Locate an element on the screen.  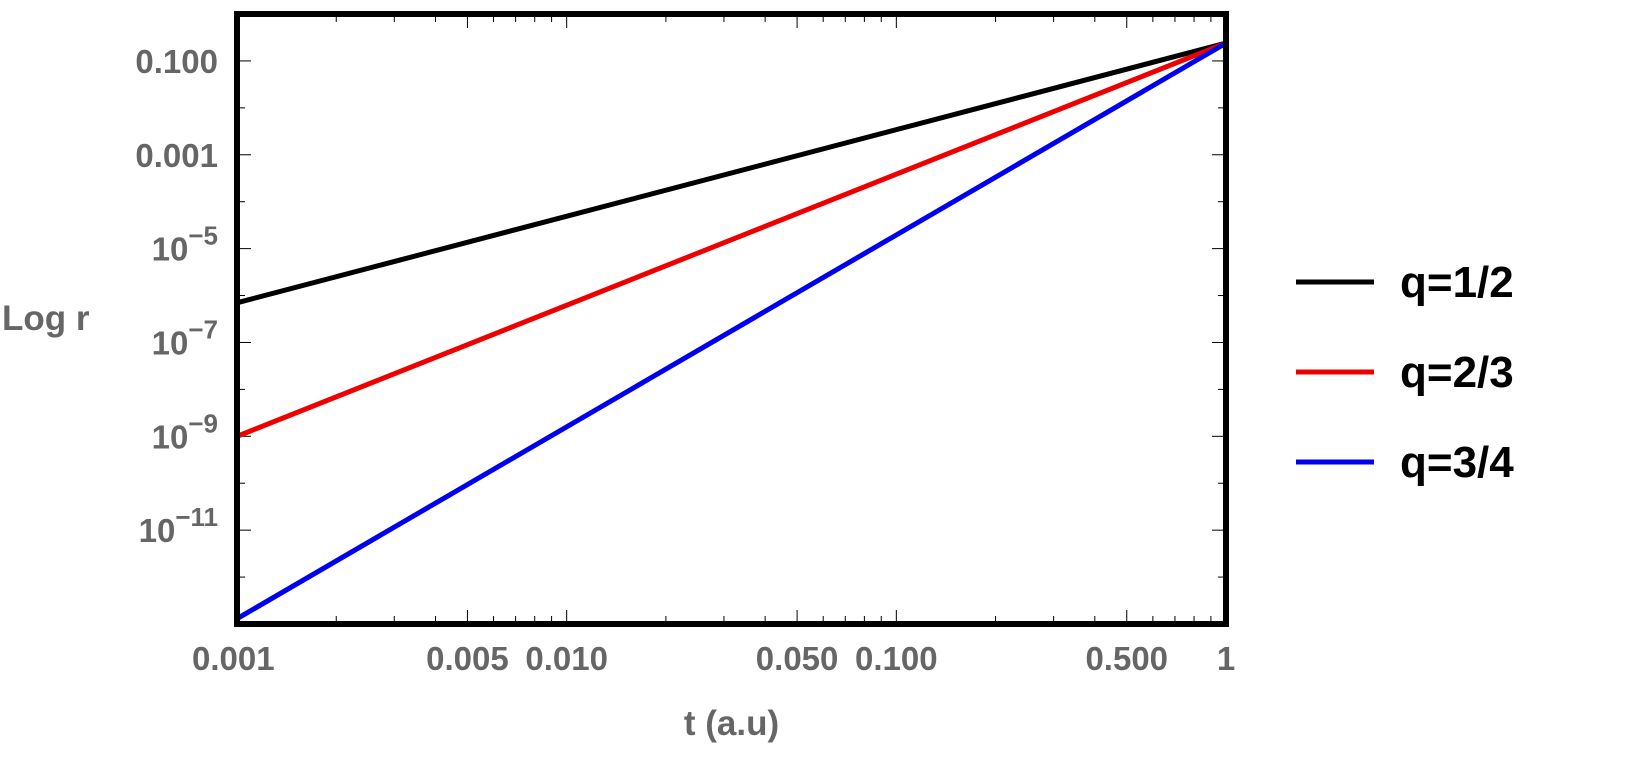
y-tick-label: 0.100 is located at coordinates (176, 61).